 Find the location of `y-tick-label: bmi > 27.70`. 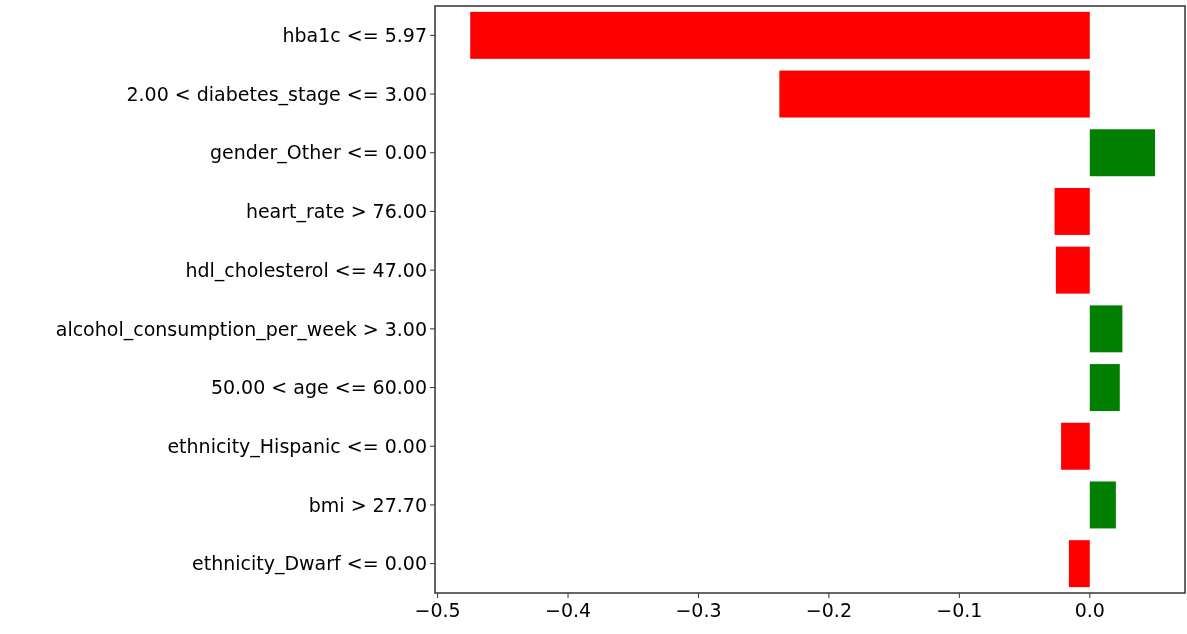

y-tick-label: bmi > 27.70 is located at coordinates (367, 504).